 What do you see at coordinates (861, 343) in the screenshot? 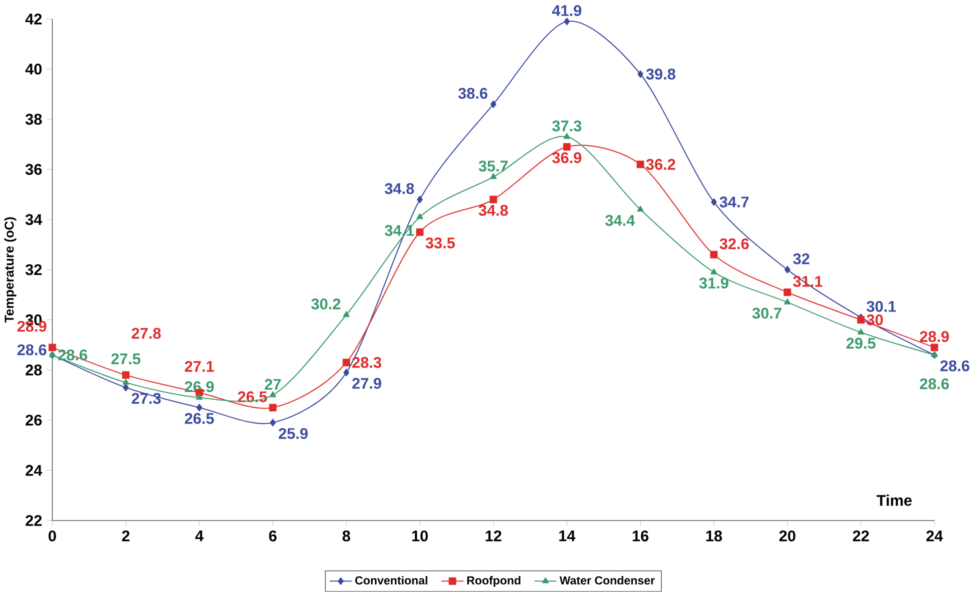
I see `data-label: 29.5` at bounding box center [861, 343].